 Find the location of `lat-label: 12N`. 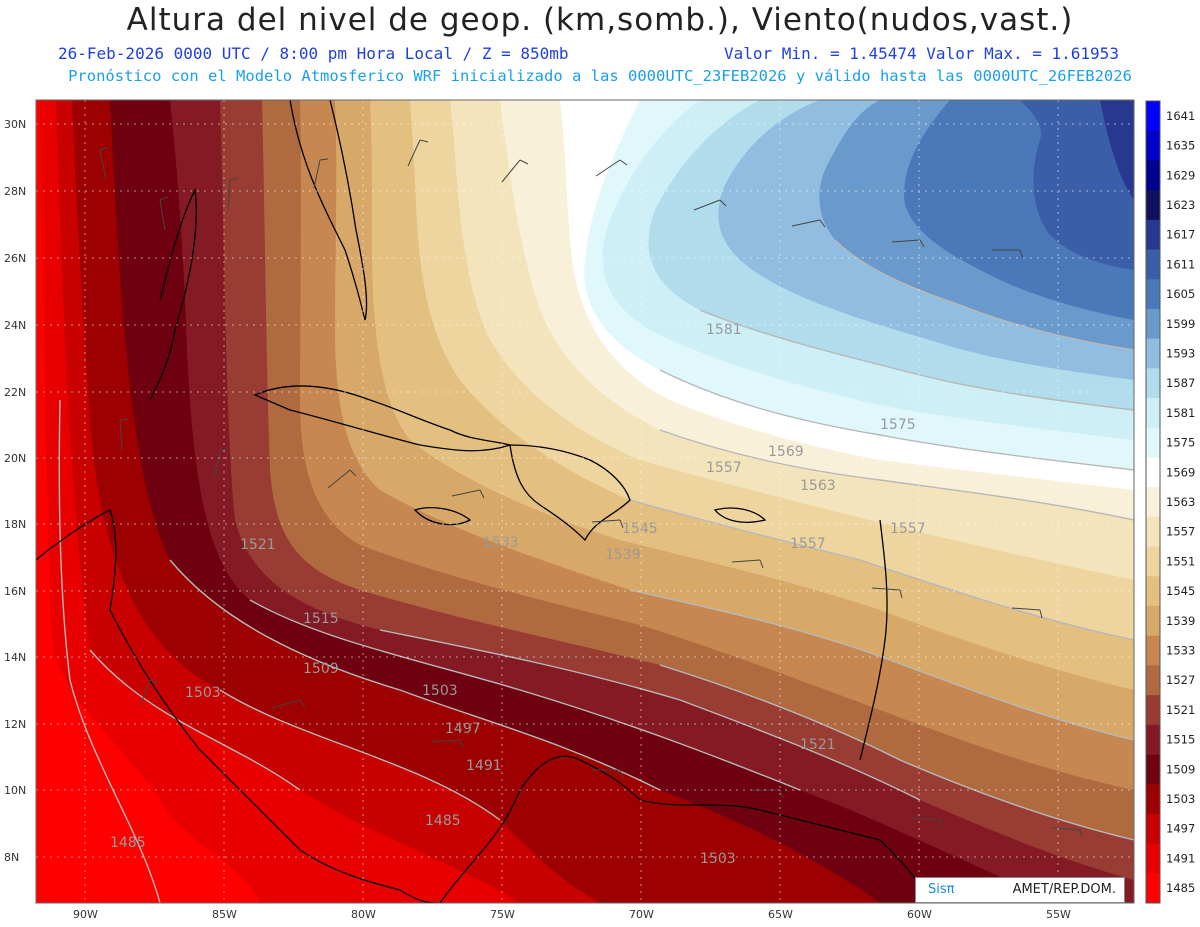

lat-label: 12N is located at coordinates (15, 724).